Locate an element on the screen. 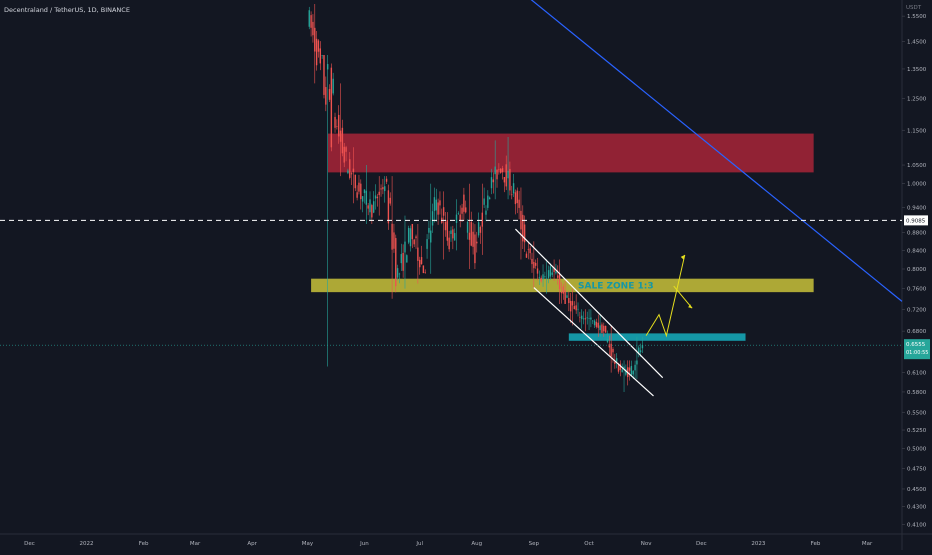  projection-branch-path is located at coordinates (683, 297).